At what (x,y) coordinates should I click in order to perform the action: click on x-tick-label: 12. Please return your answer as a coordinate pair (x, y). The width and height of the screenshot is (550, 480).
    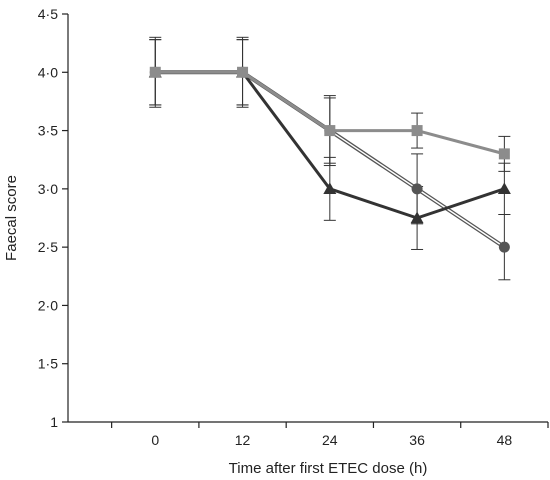
    Looking at the image, I should click on (243, 440).